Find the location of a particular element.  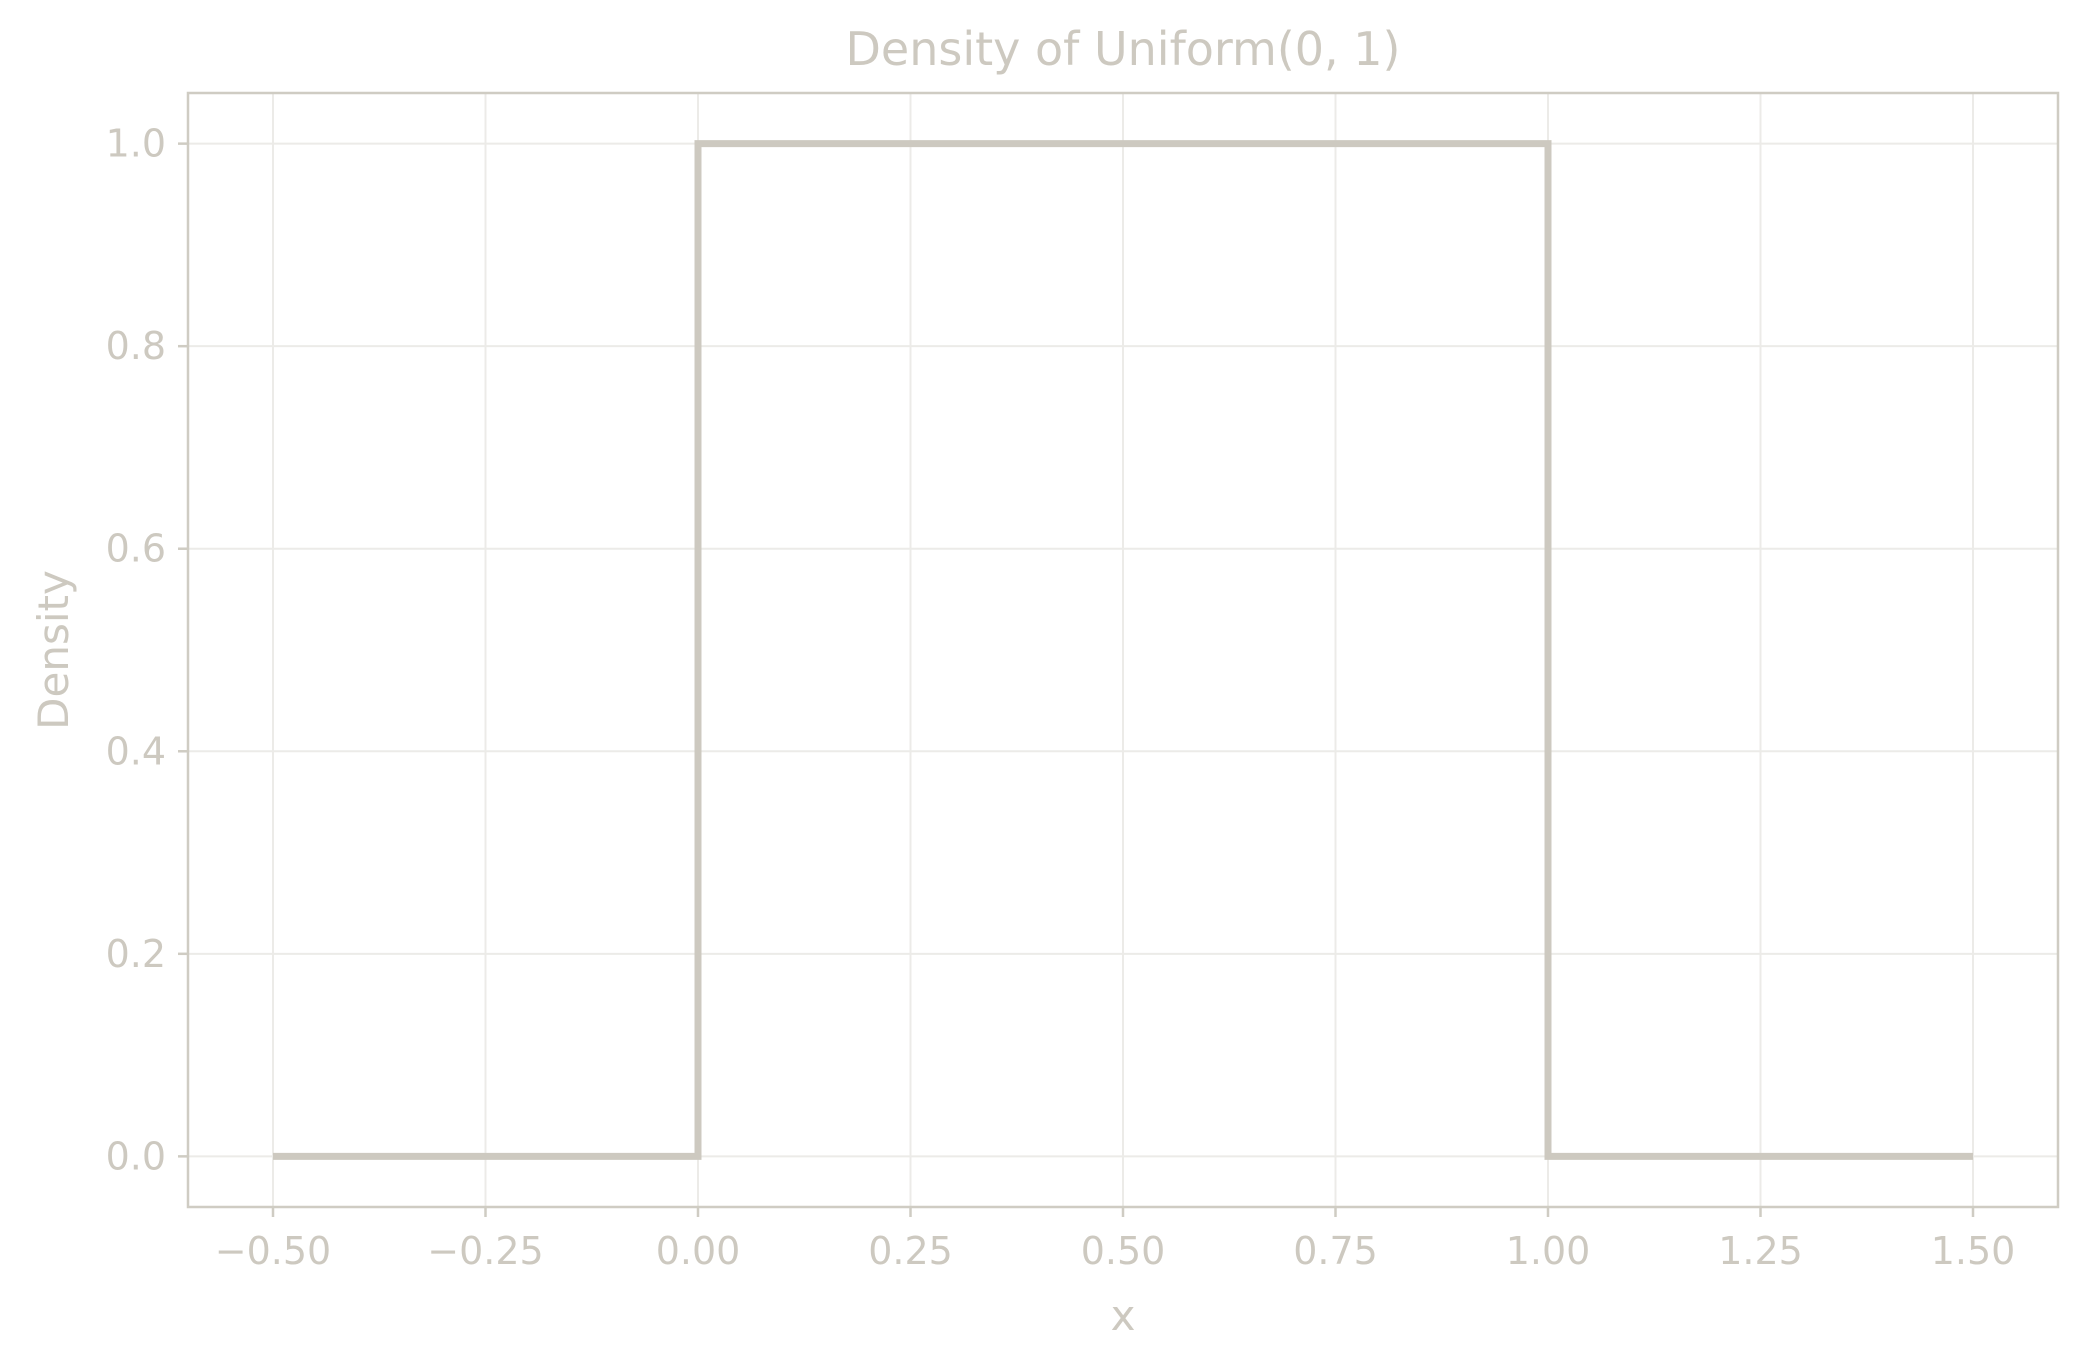

y-tick-label: 0.4 is located at coordinates (136, 751).